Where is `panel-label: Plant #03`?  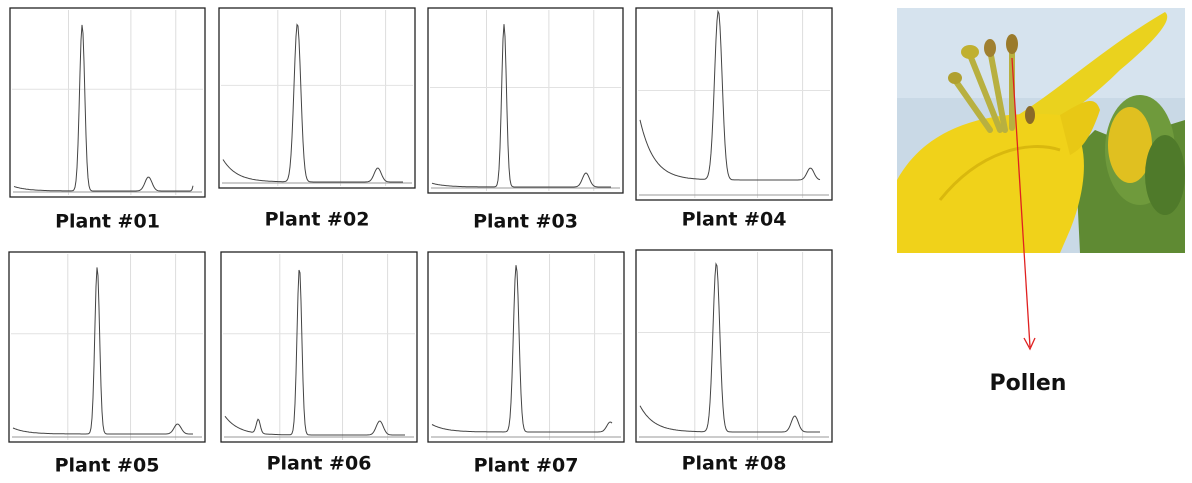
panel-label: Plant #03 is located at coordinates (525, 222).